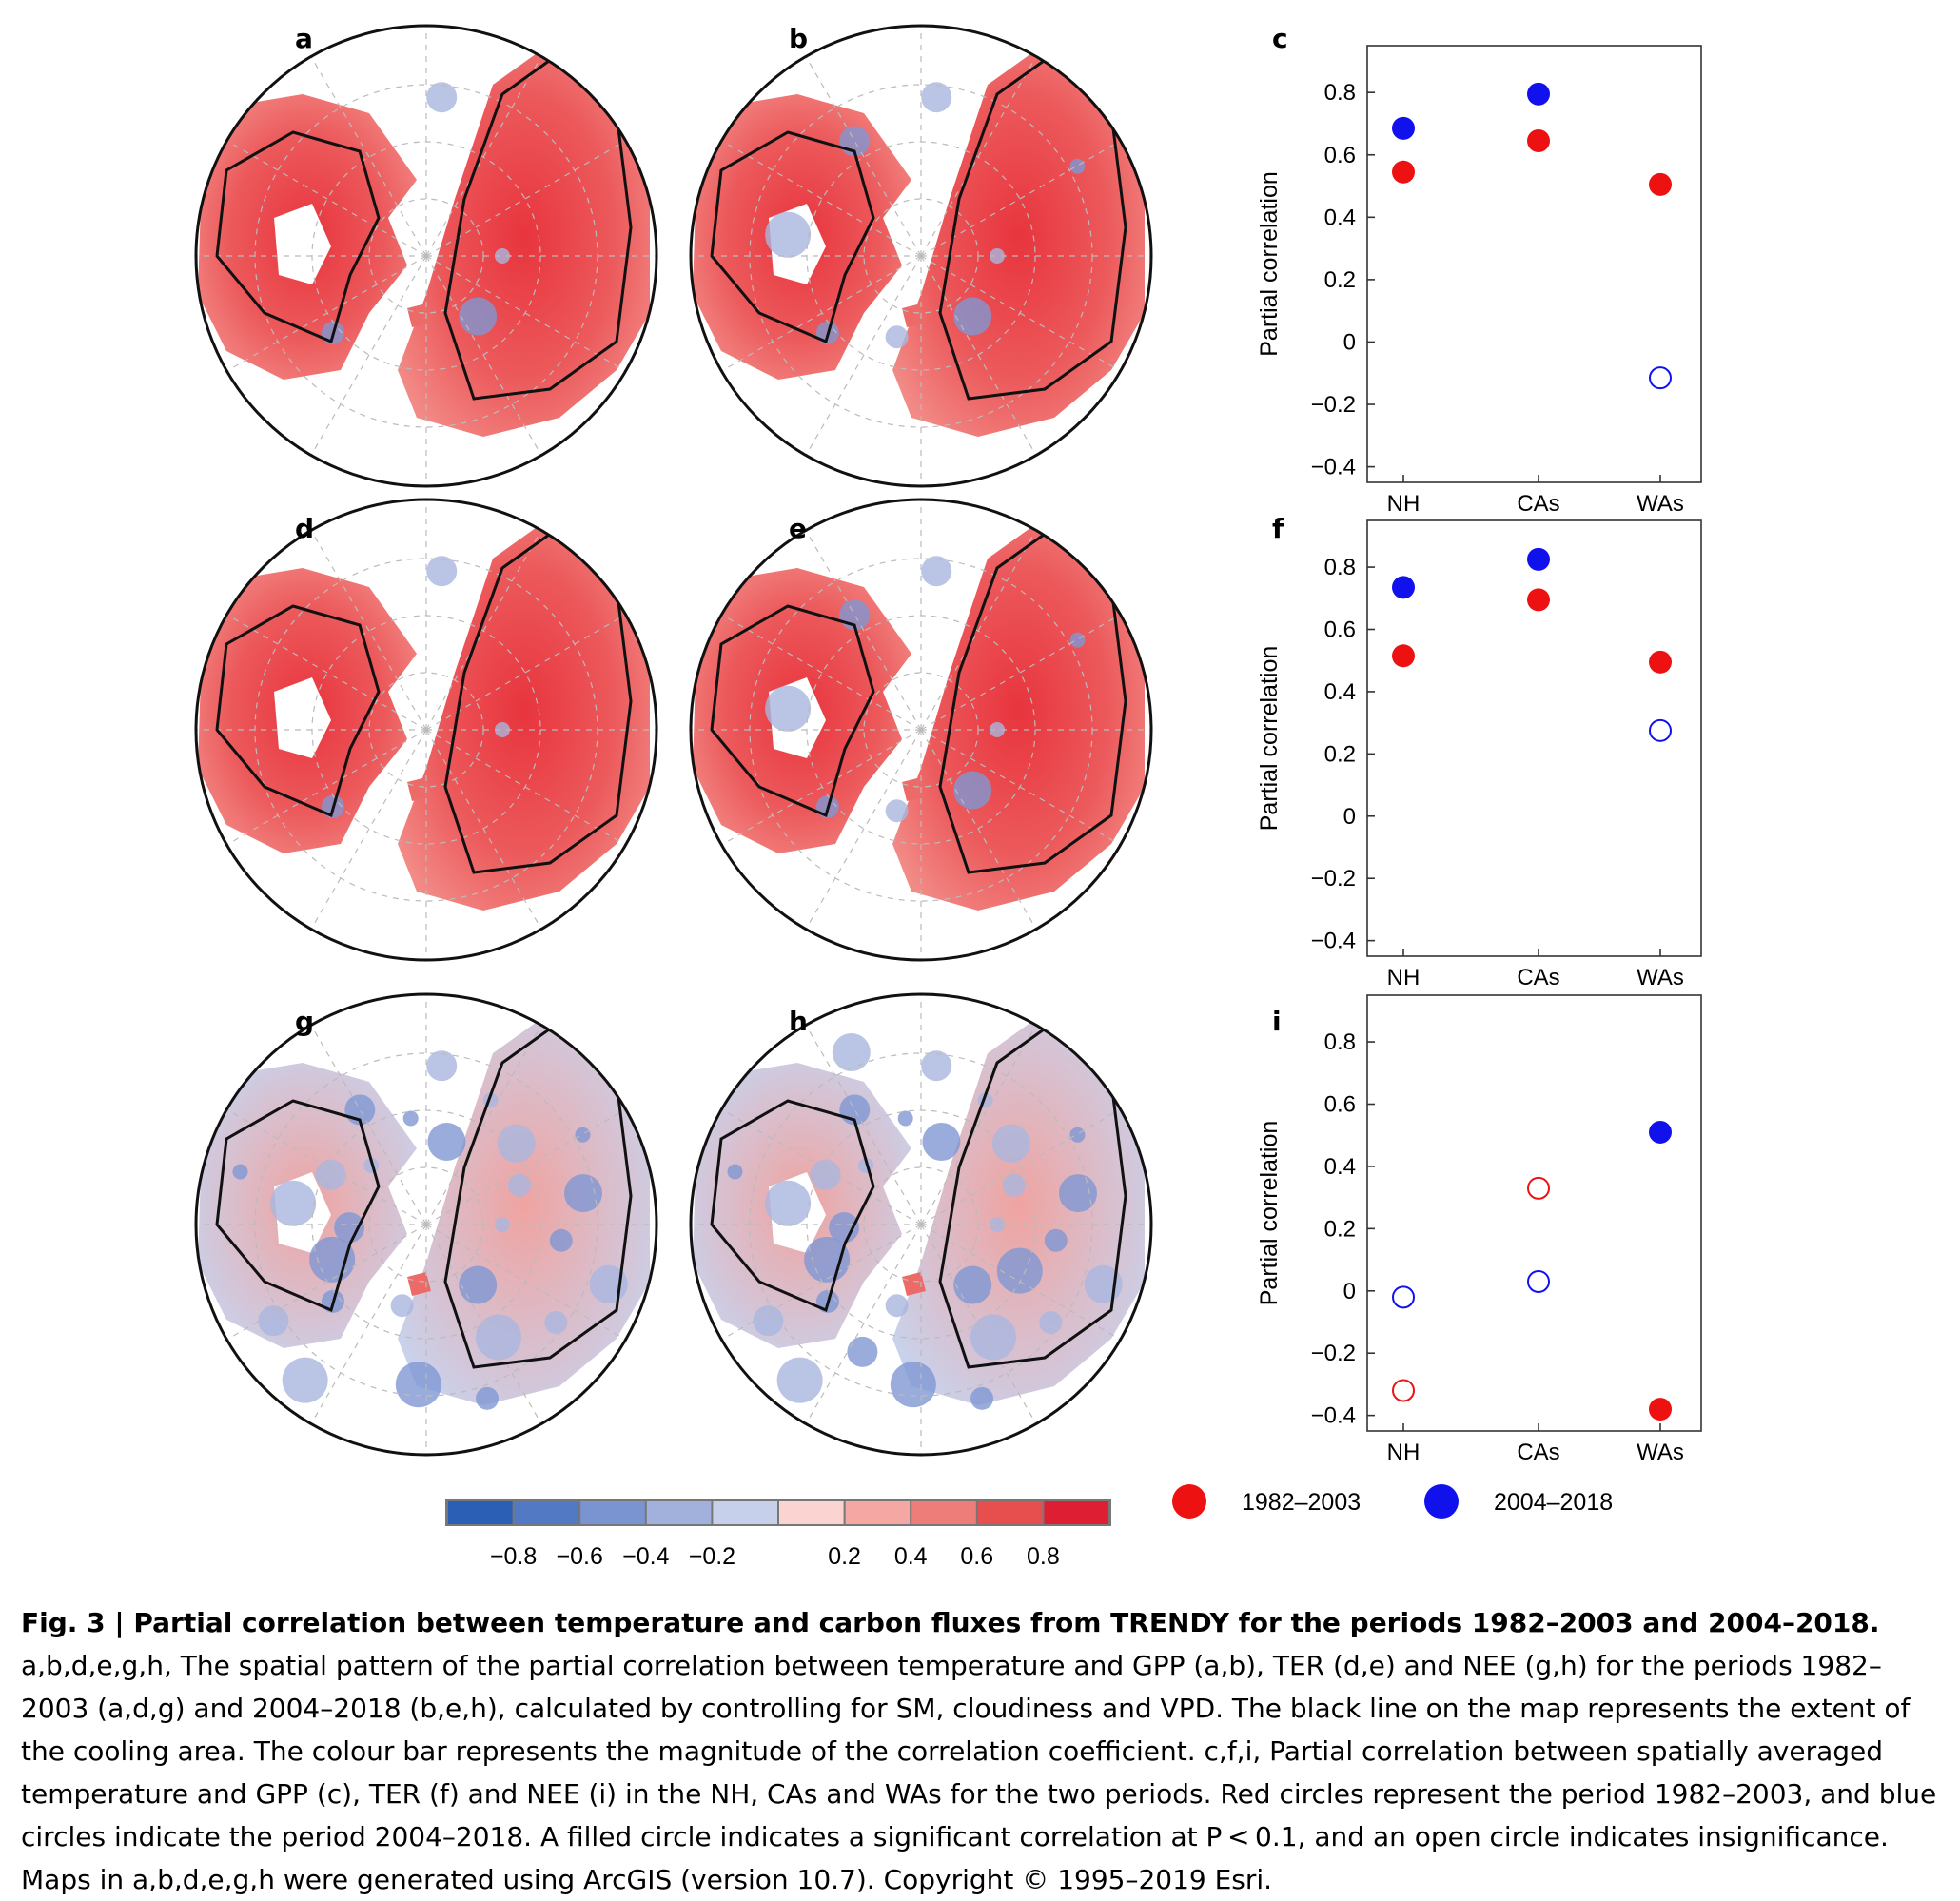  I want to click on map-panel-a: a, so click(426, 255).